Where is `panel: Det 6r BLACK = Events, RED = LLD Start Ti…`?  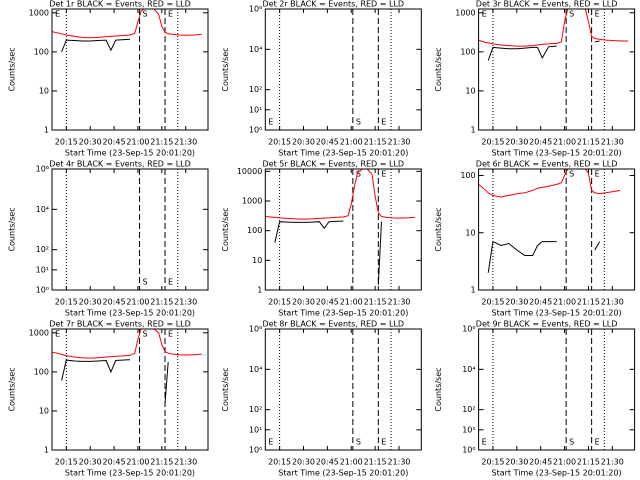 panel: Det 6r BLACK = Events, RED = LLD Start Ti… is located at coordinates (535, 239).